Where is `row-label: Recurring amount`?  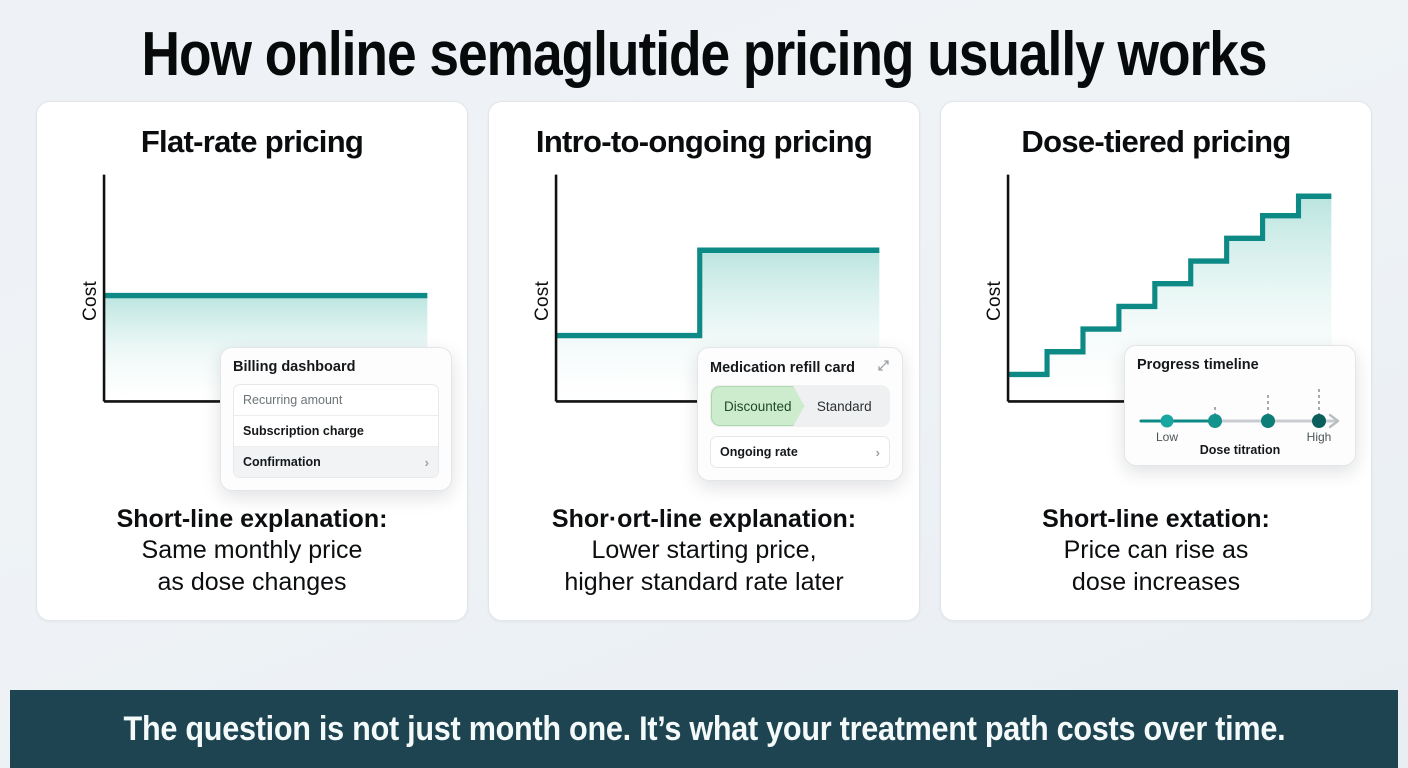
row-label: Recurring amount is located at coordinates (293, 400).